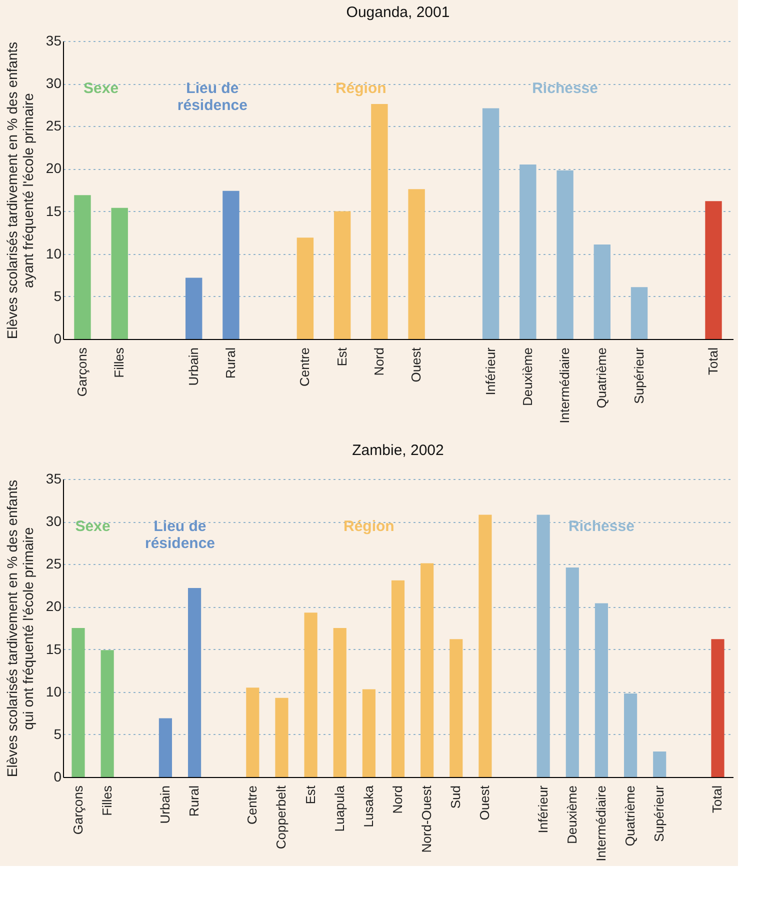 Image resolution: width=780 pixels, height=917 pixels. I want to click on chart-title: Ouganda, 2001, so click(398, 12).